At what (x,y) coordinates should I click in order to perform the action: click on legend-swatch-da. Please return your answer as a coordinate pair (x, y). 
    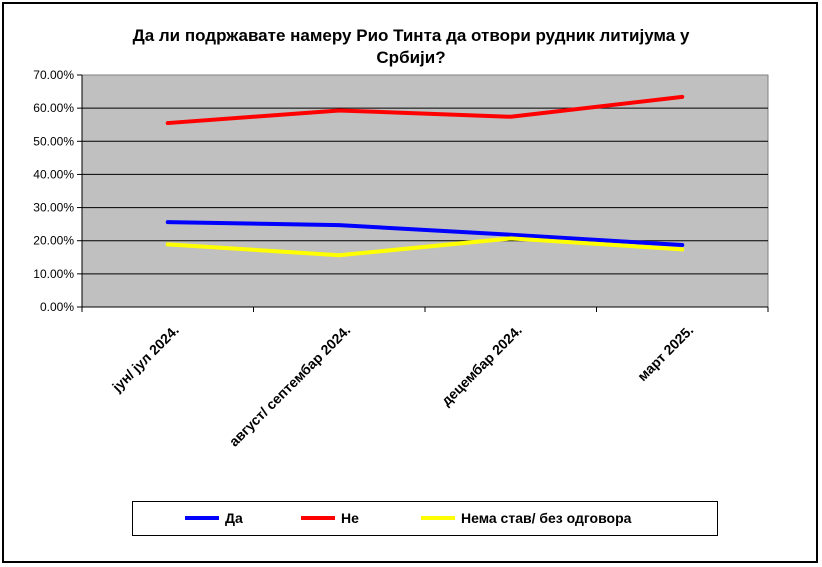
    Looking at the image, I should click on (202, 518).